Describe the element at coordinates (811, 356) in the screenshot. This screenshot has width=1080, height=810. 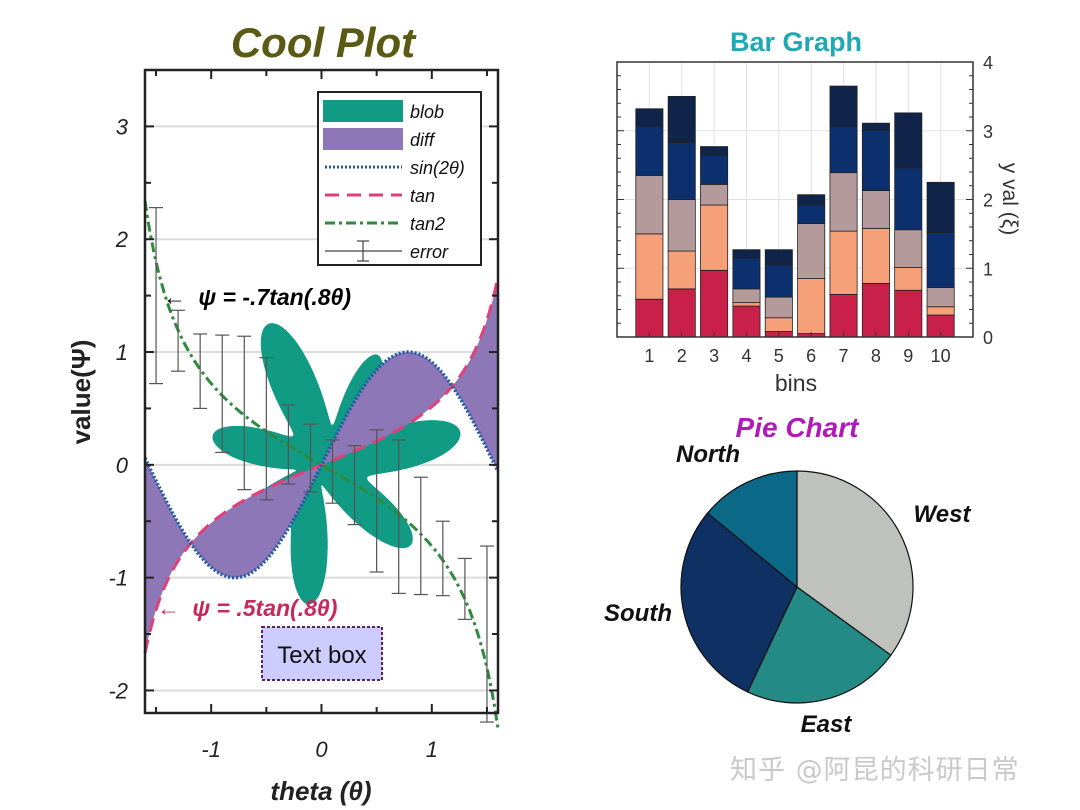
I see `bar-x-tick-label: 6` at that location.